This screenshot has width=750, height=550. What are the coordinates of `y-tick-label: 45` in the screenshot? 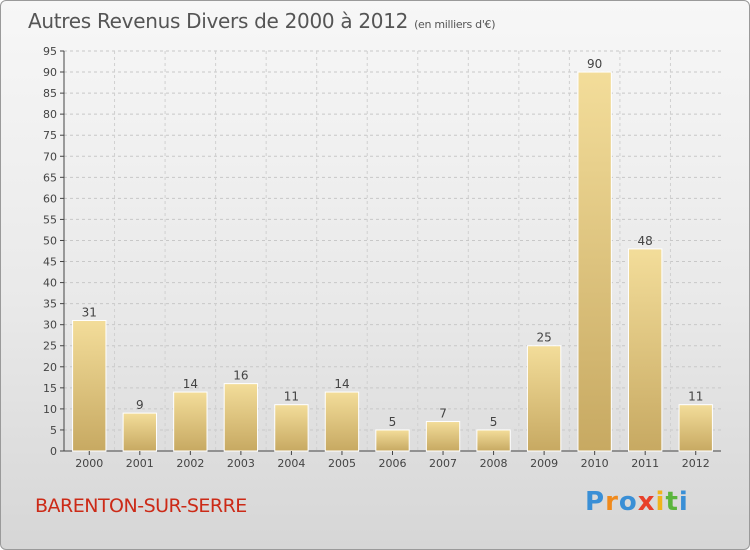 It's located at (50, 262).